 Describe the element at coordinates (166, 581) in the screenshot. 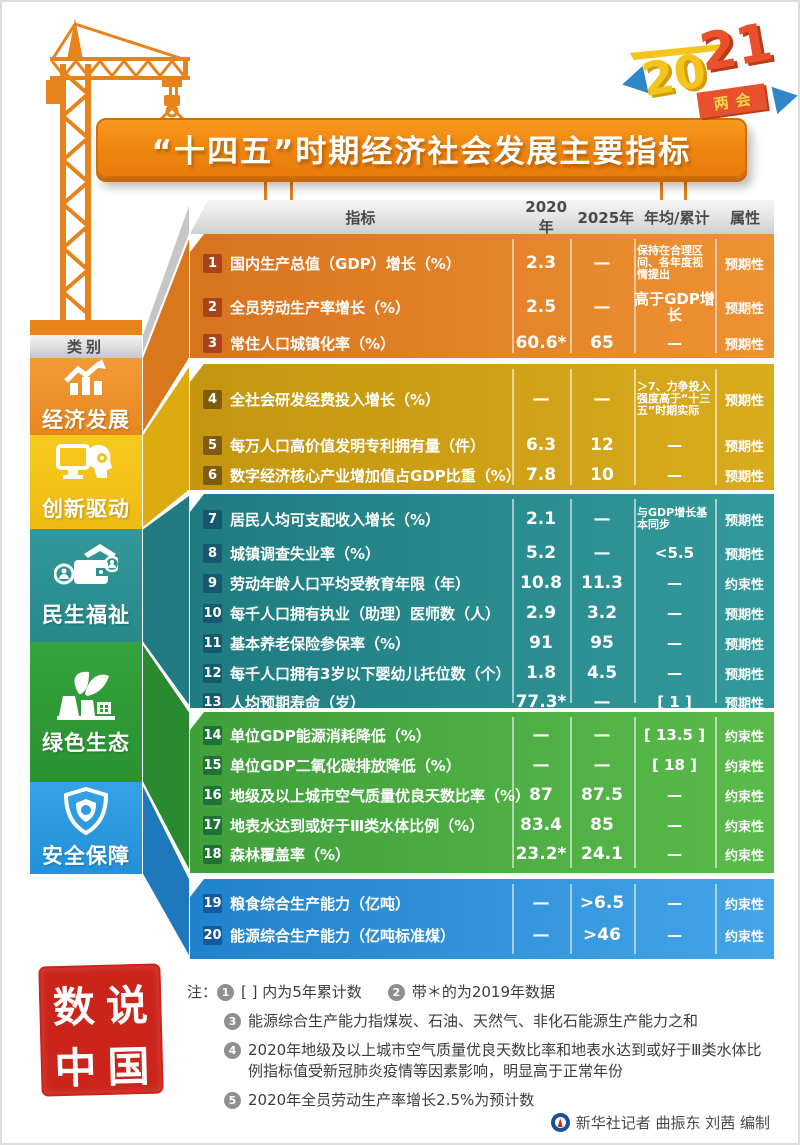

I see `sidebar-table-connectors` at that location.